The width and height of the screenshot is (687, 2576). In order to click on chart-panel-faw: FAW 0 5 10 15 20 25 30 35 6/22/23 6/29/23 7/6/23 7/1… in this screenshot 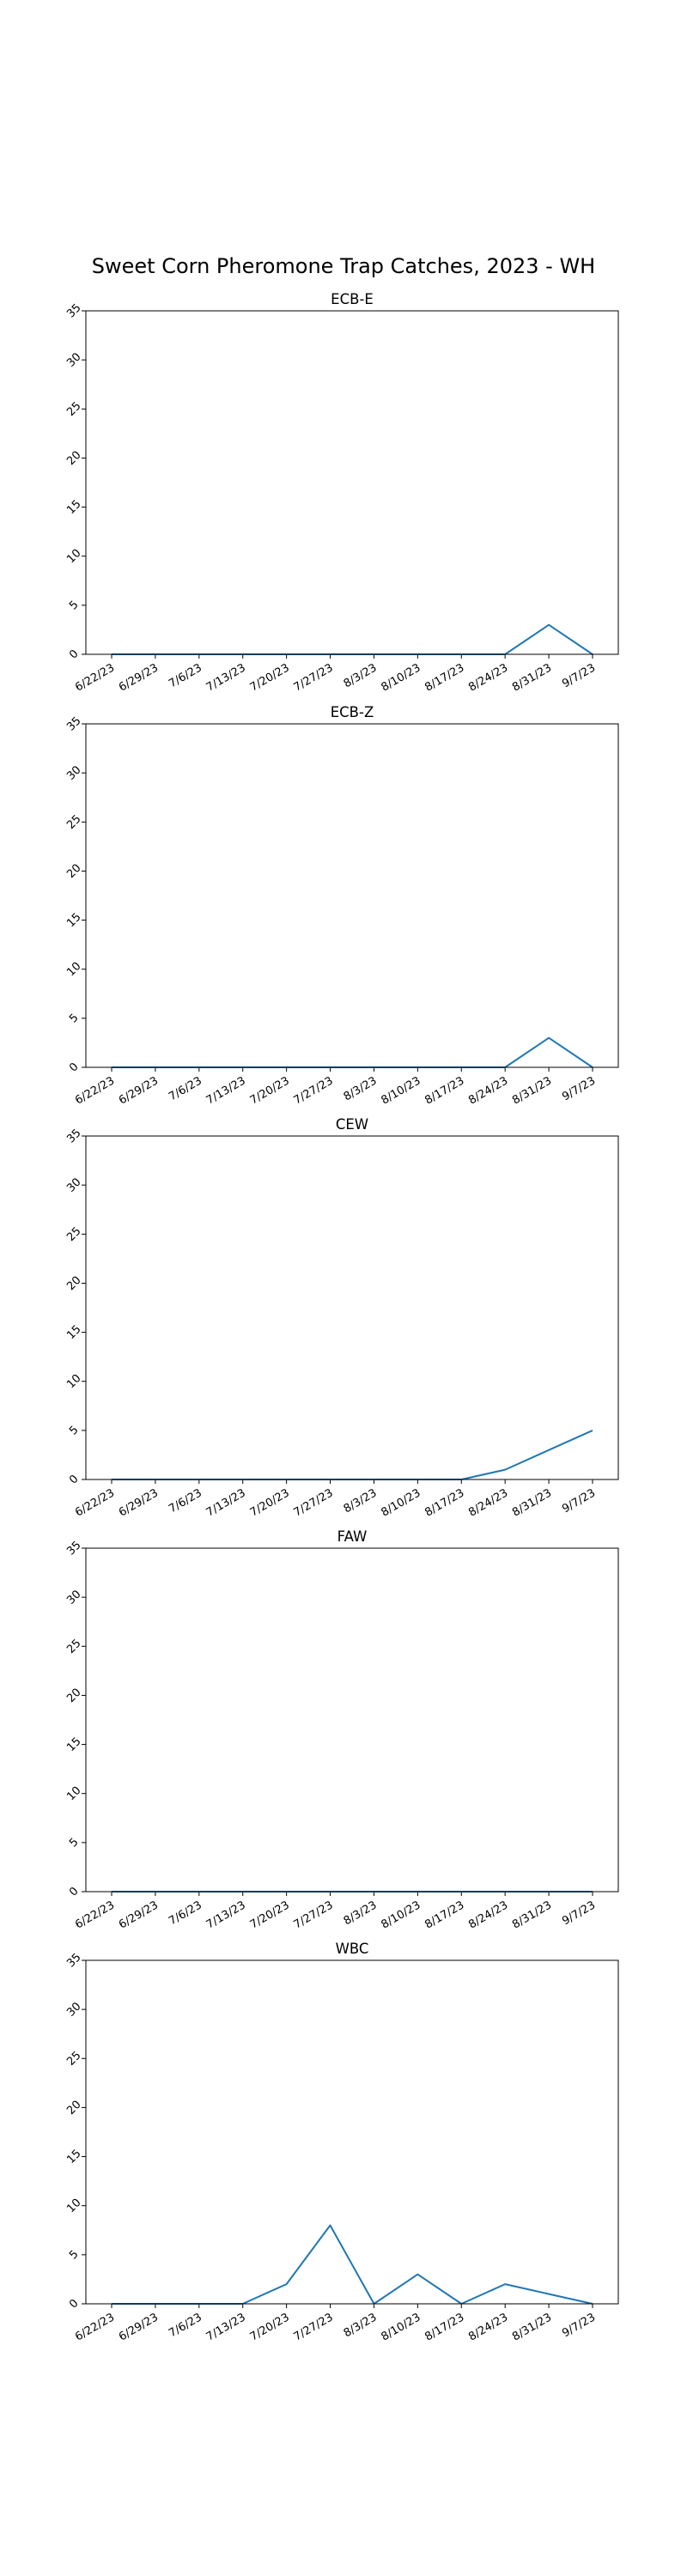, I will do `click(341, 1730)`.